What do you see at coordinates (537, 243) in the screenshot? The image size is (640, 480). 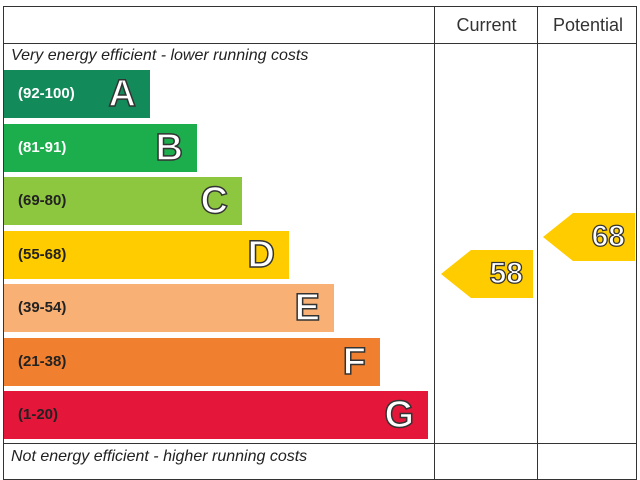 I see `potential-column-divider` at bounding box center [537, 243].